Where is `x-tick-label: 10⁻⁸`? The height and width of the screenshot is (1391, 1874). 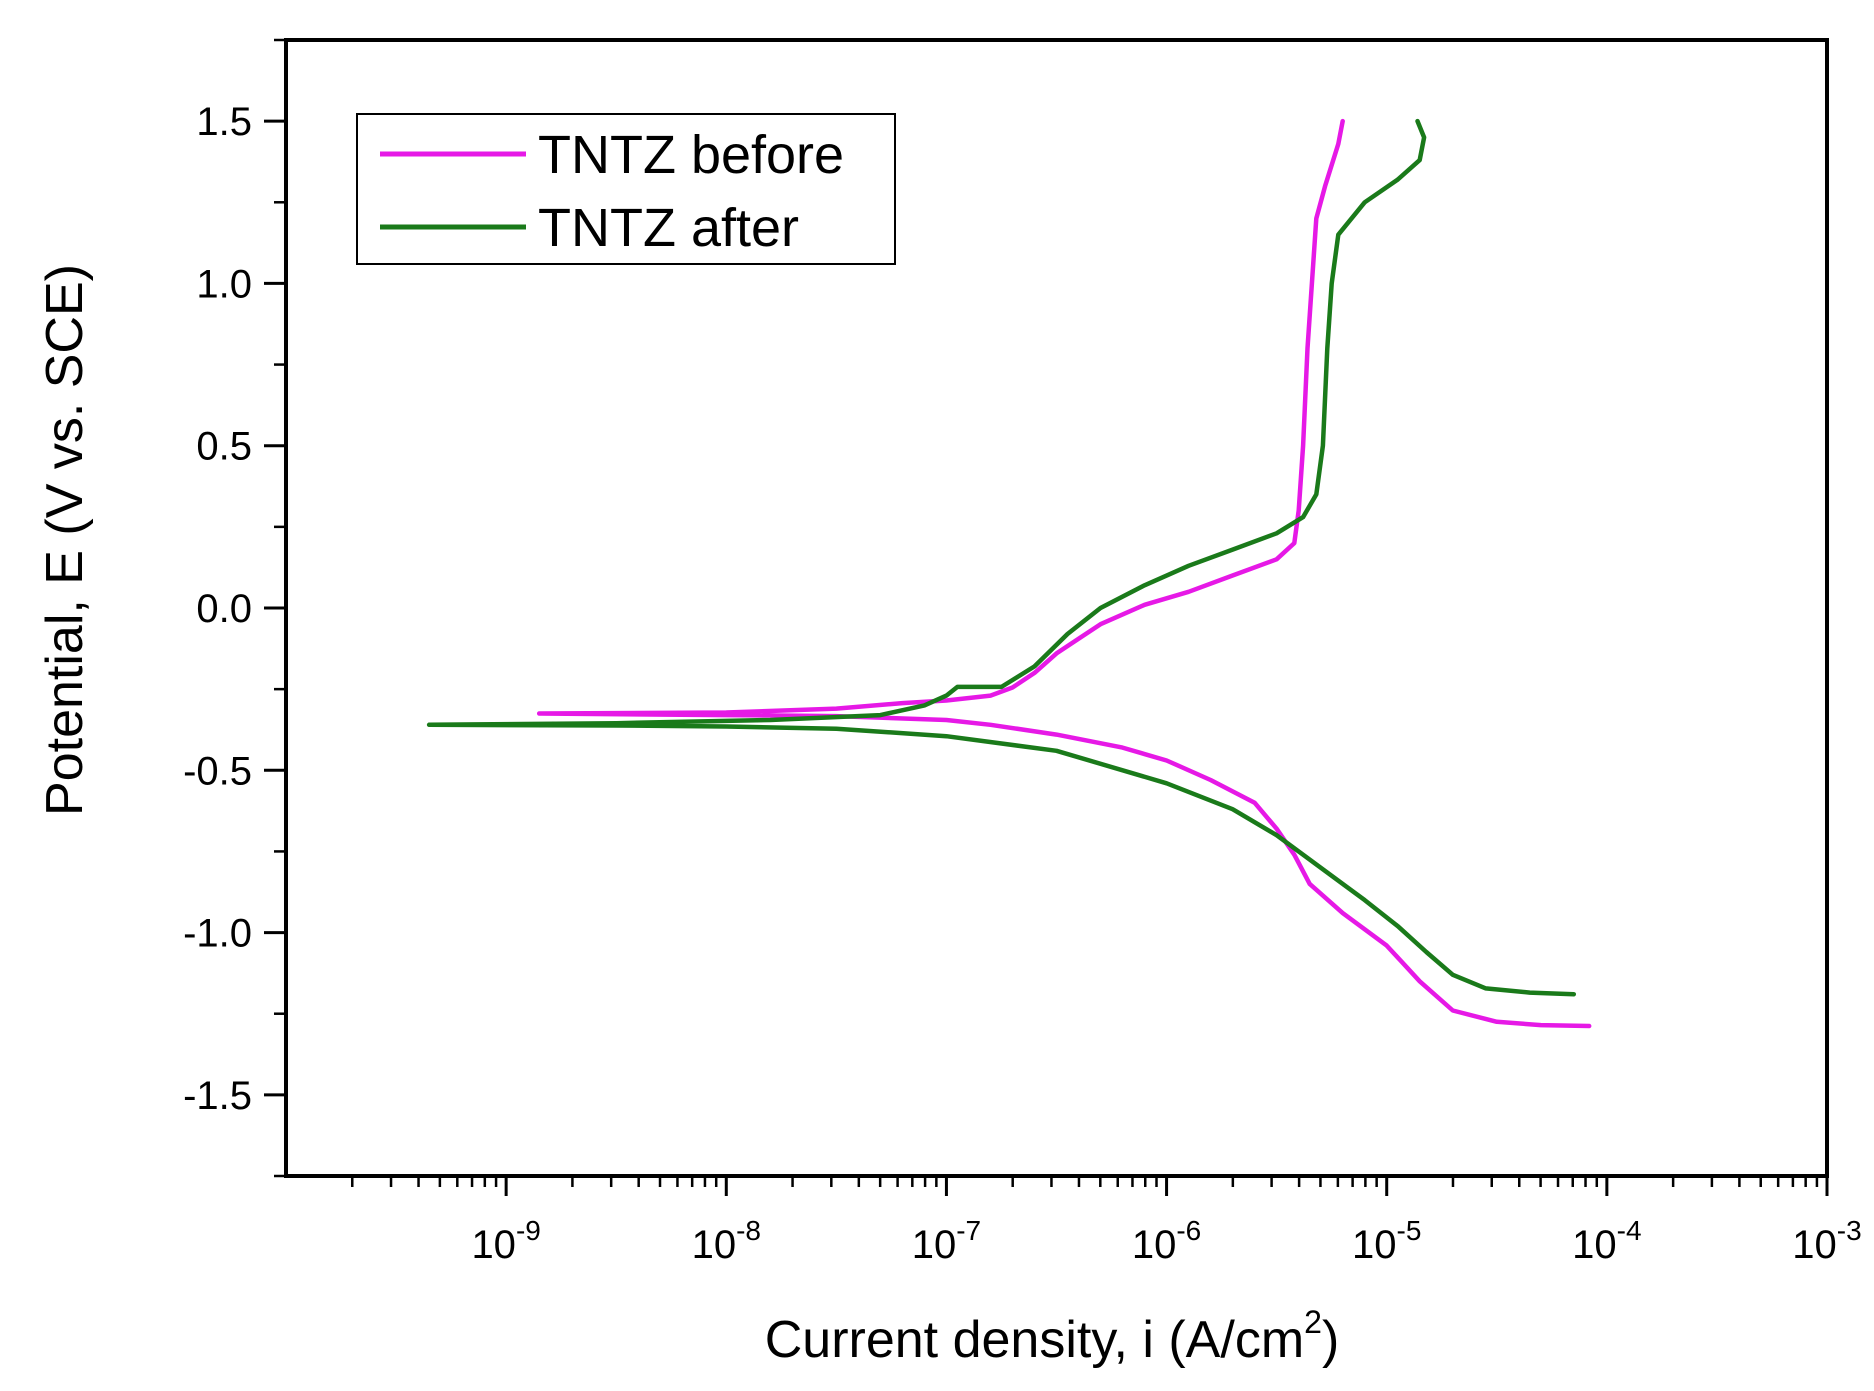
x-tick-label: 10⁻⁸ is located at coordinates (726, 1241).